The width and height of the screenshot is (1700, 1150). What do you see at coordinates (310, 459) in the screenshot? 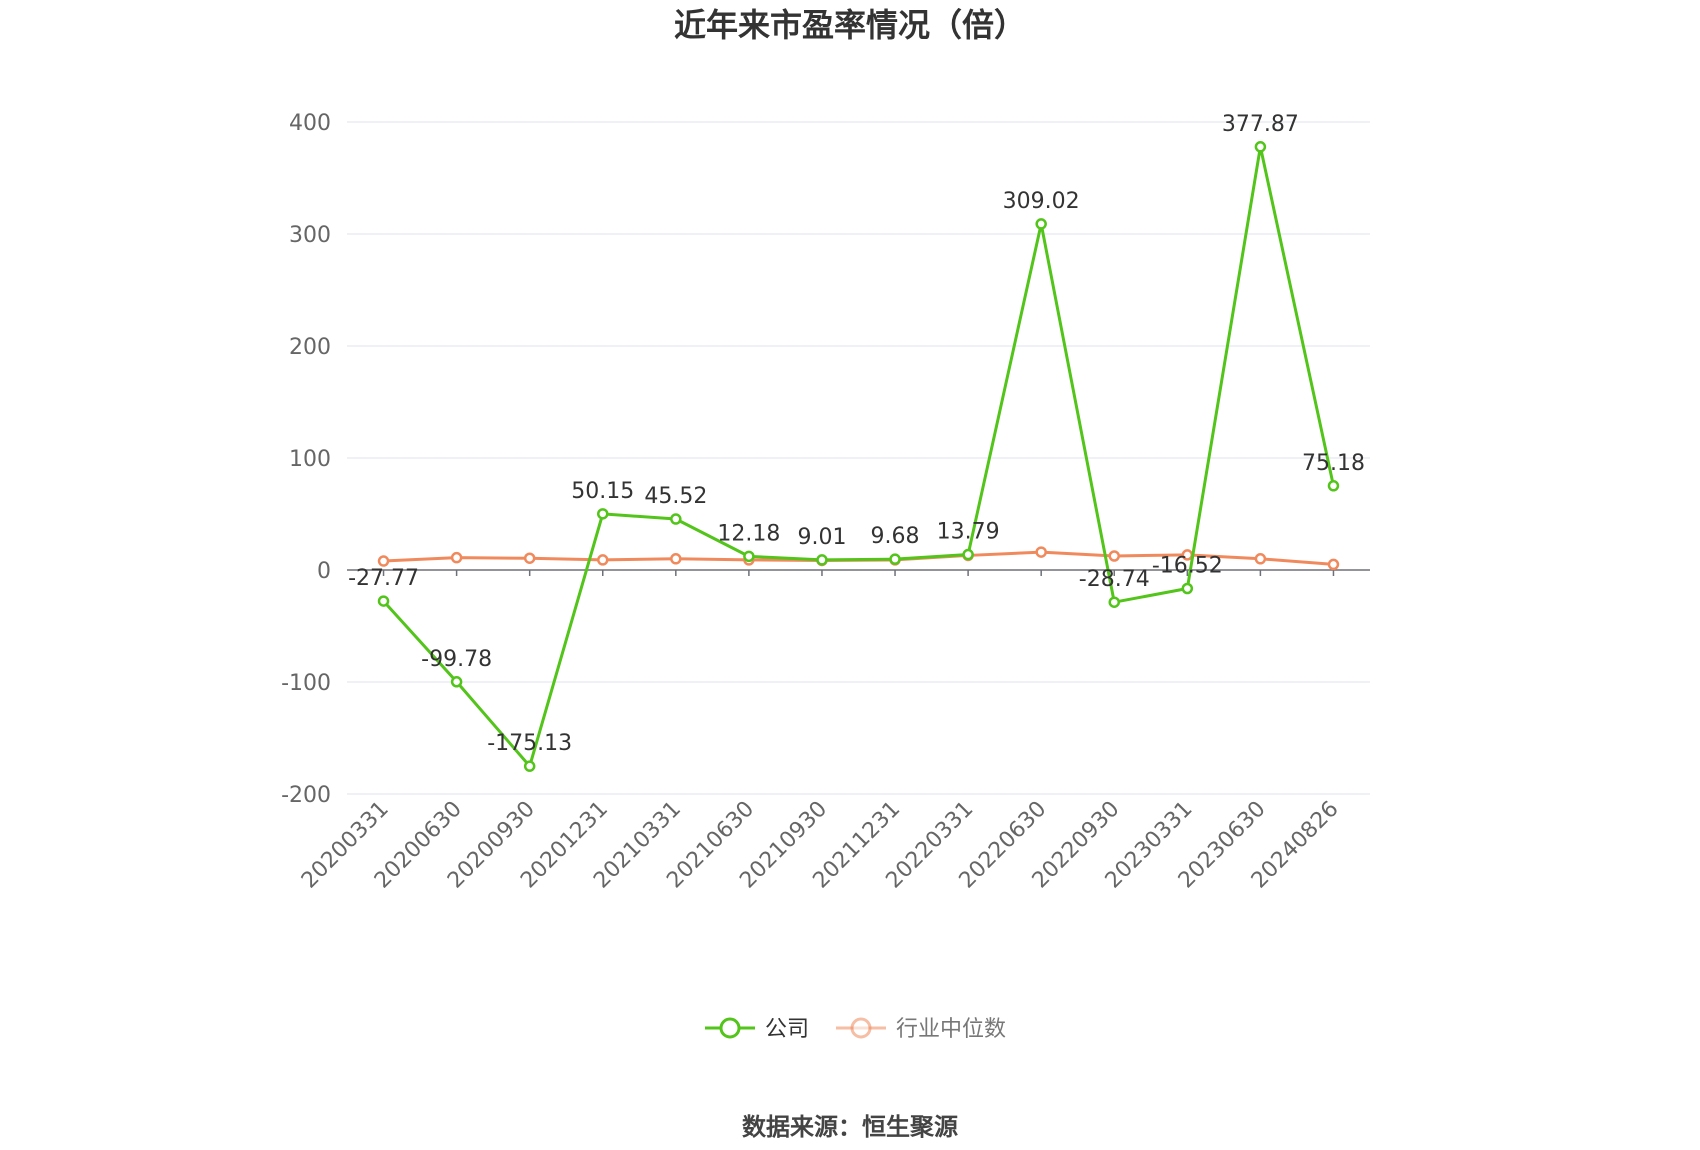
I see `y-tick-label: 100` at bounding box center [310, 459].